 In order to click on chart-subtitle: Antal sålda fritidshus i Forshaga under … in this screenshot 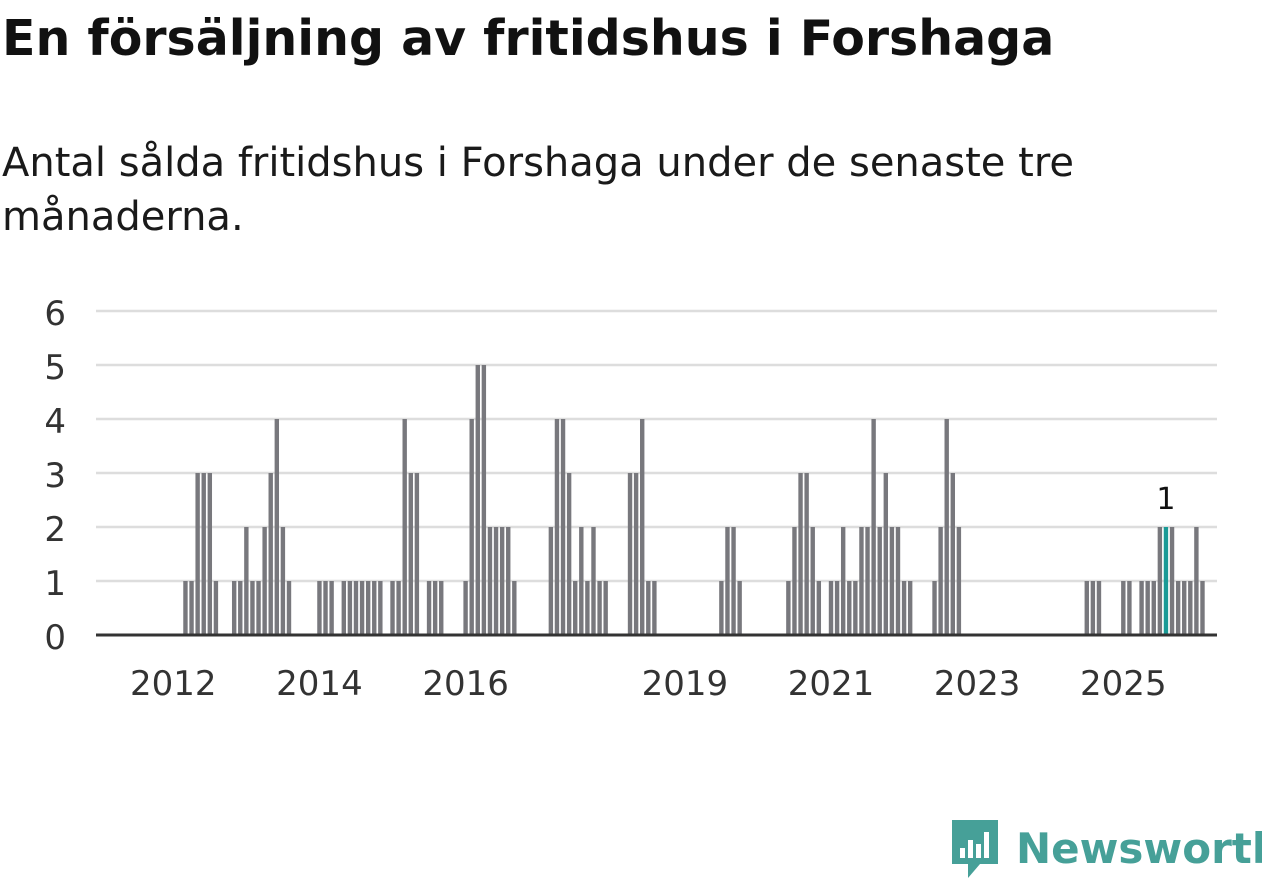, I will do `click(538, 190)`.